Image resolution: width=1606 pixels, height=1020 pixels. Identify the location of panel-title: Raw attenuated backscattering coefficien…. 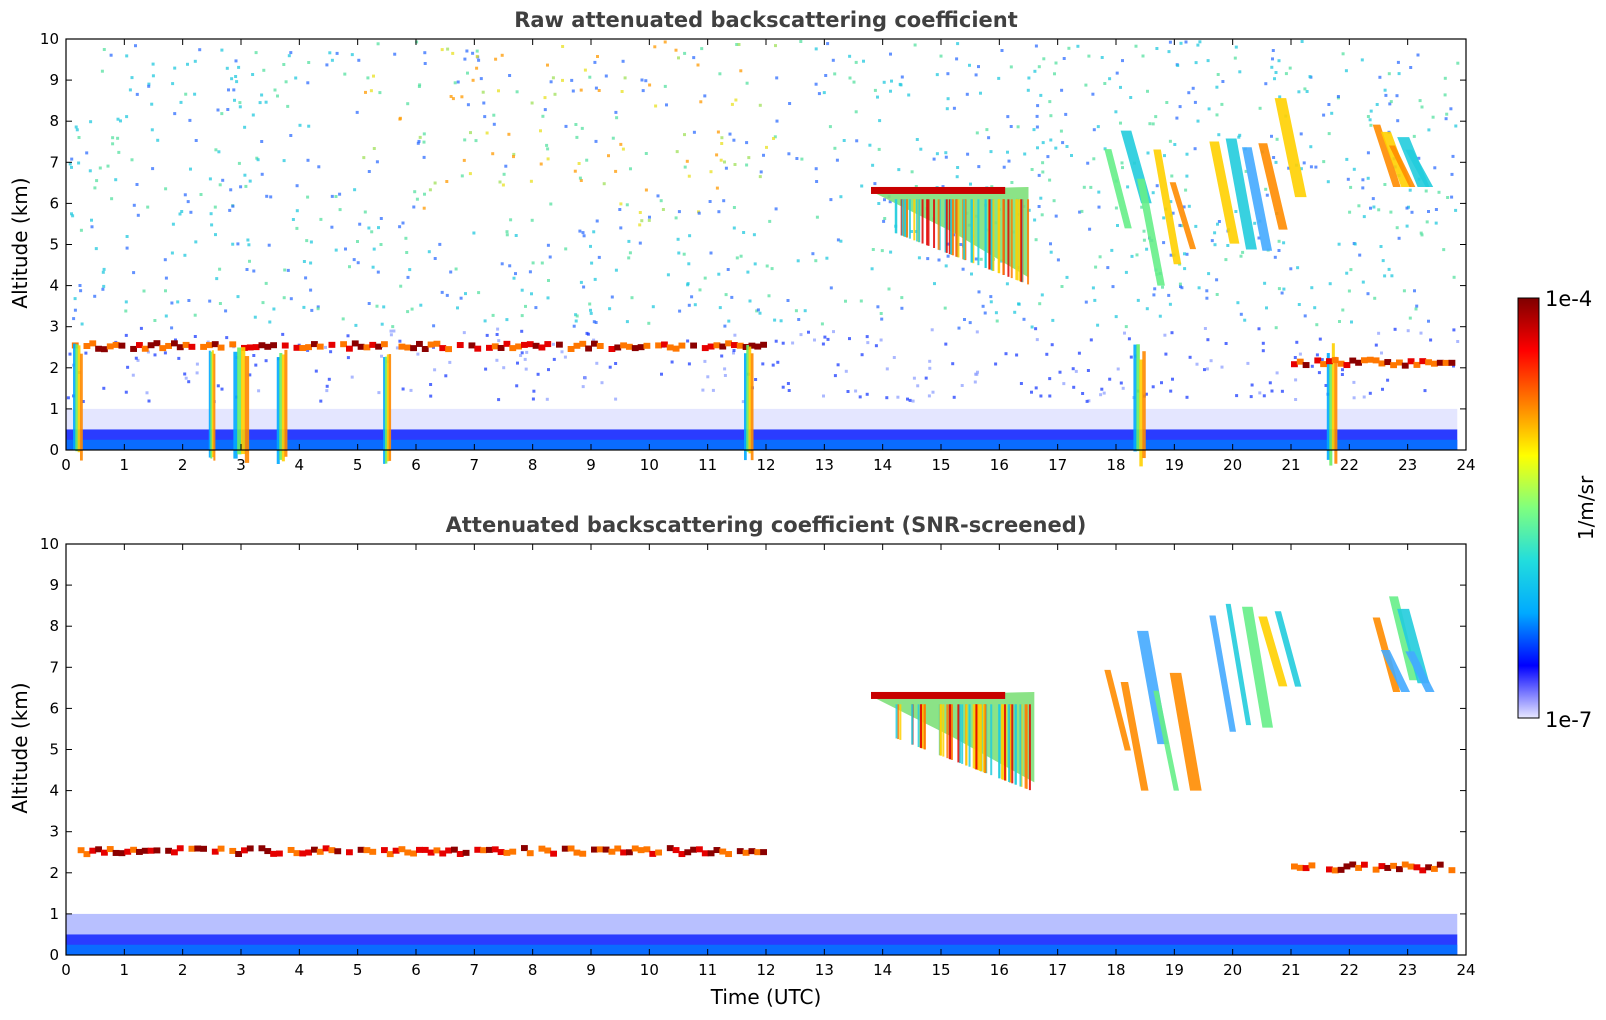
(766, 20).